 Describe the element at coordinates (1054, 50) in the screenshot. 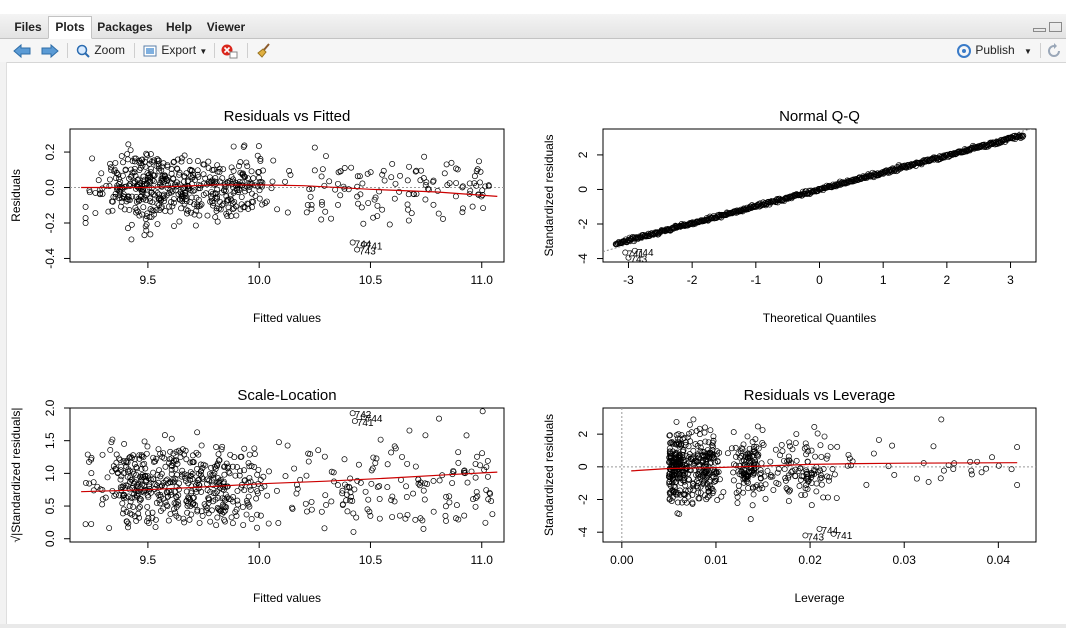

I see `refresh-button` at that location.